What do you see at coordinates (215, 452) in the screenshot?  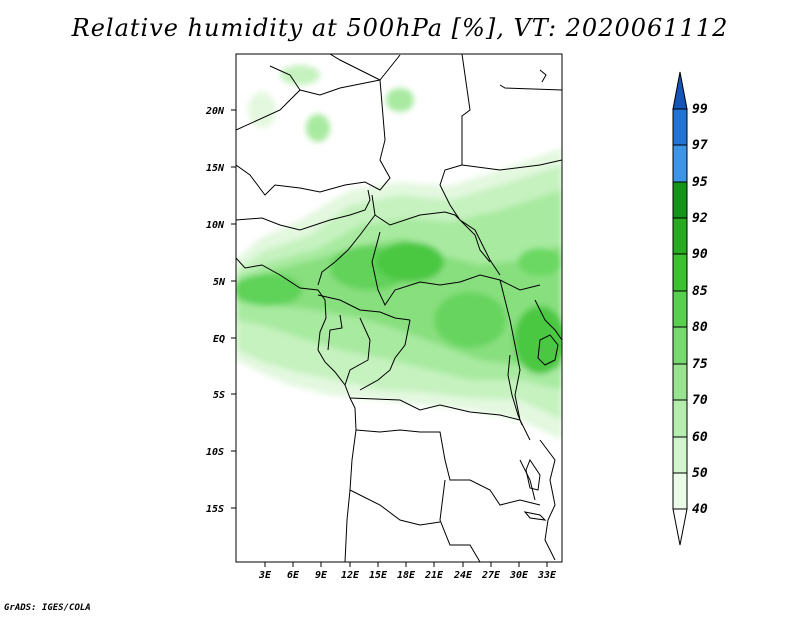 I see `lat-label-10s: 10S` at bounding box center [215, 452].